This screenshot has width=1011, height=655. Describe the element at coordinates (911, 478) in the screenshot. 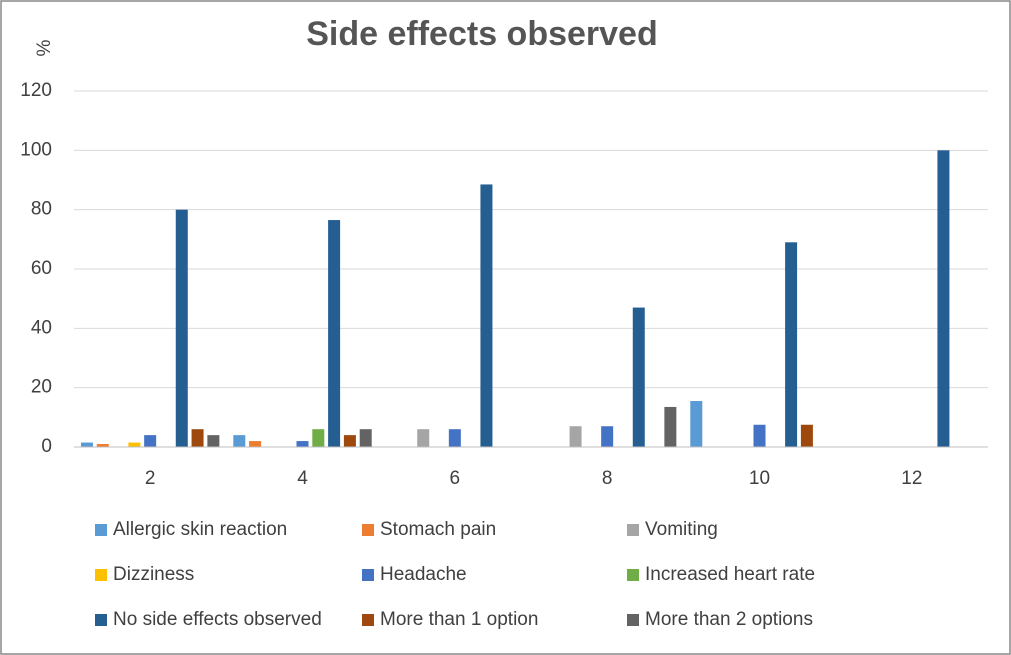

I see `x-tick-label: 12` at that location.